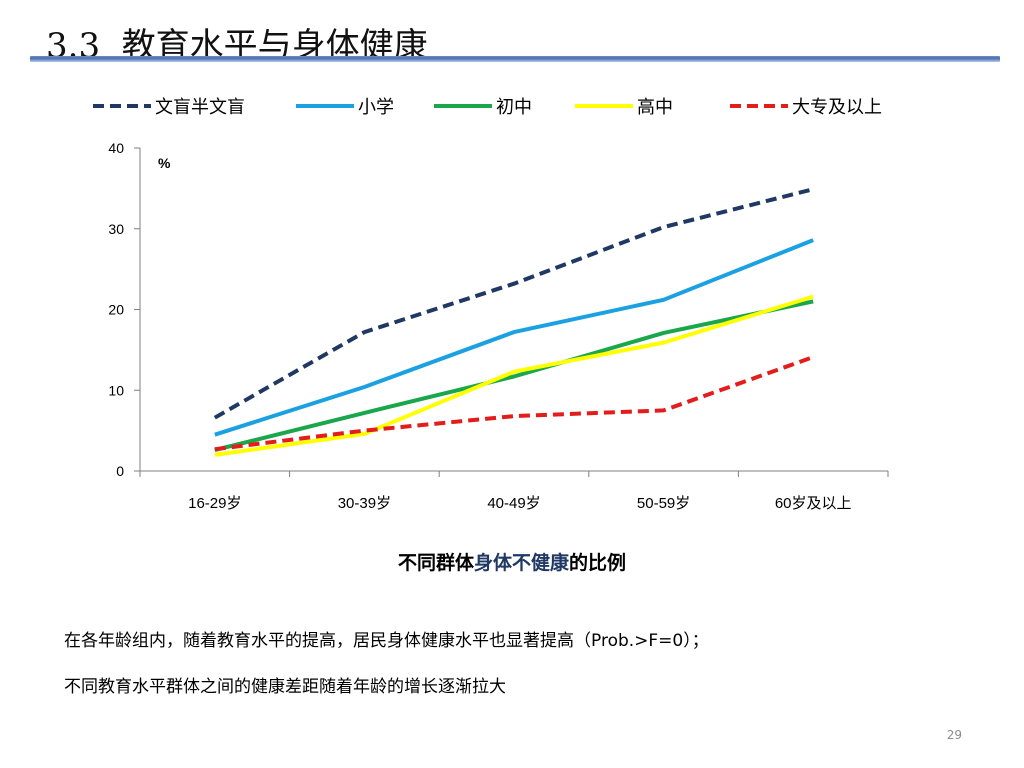 This screenshot has height=768, width=1024. What do you see at coordinates (164, 163) in the screenshot?
I see `y-unit-label: %` at bounding box center [164, 163].